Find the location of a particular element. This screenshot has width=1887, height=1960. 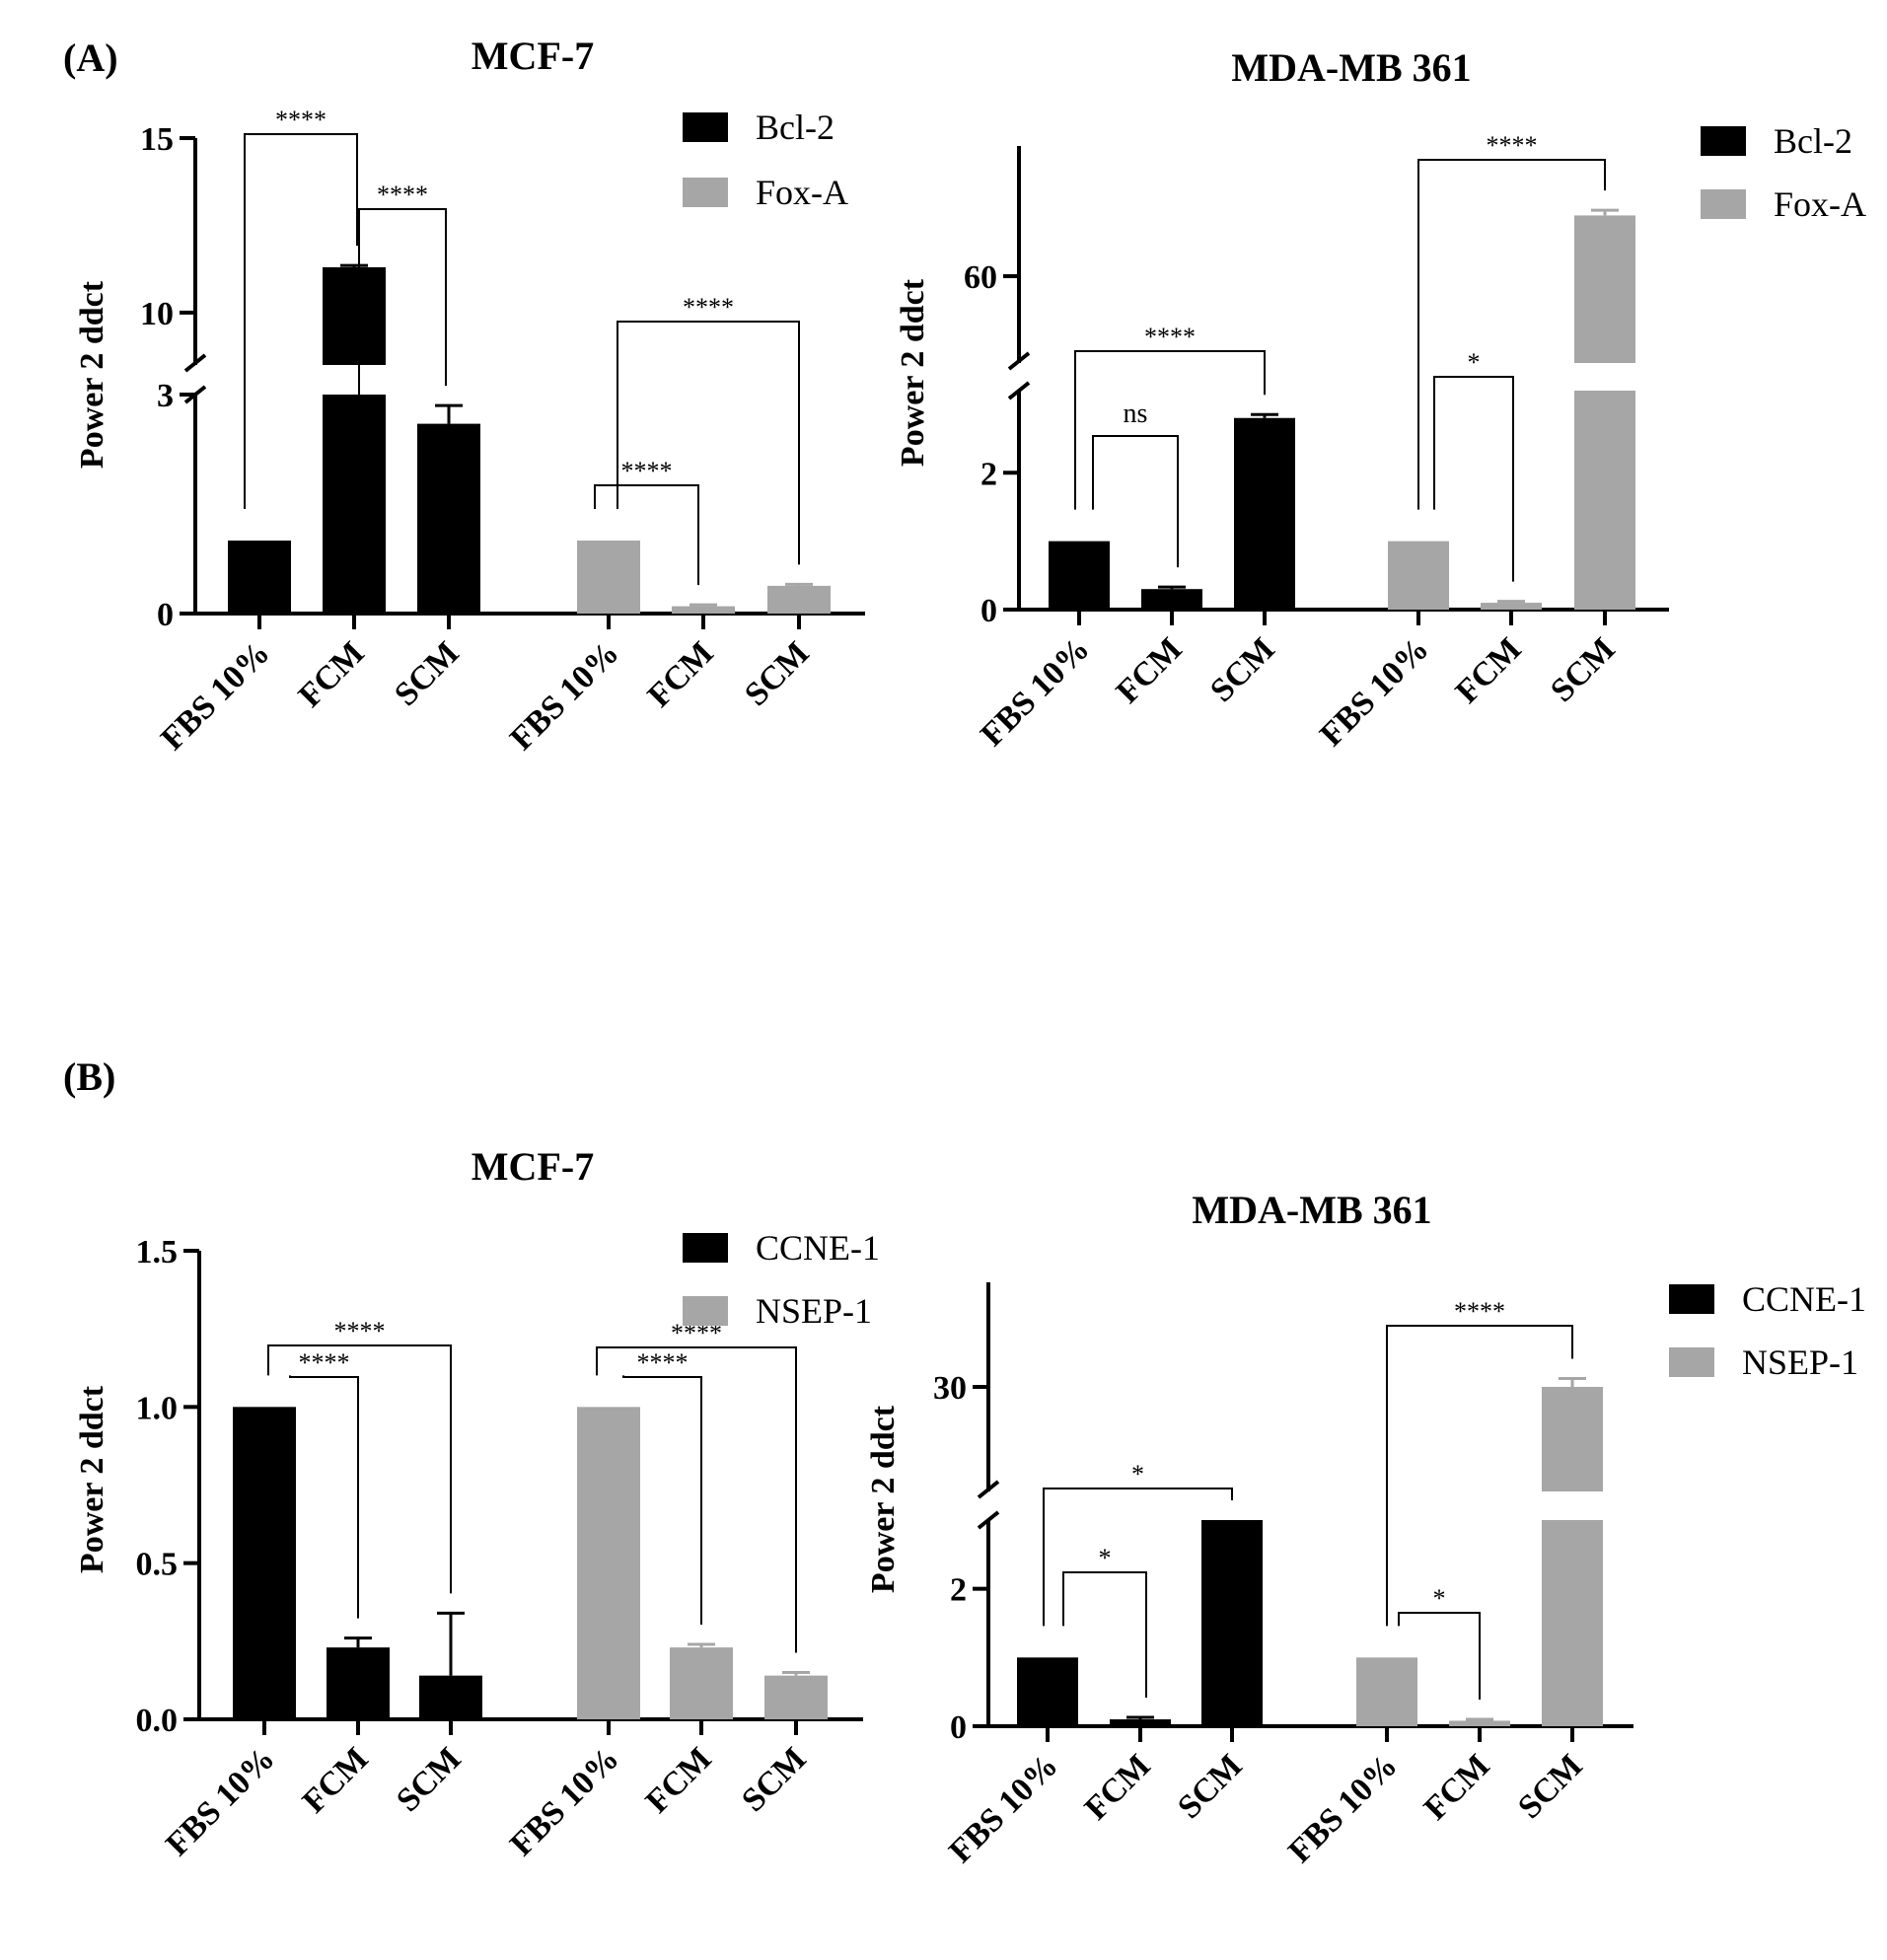

y-tick-label: 30 is located at coordinates (950, 1389).